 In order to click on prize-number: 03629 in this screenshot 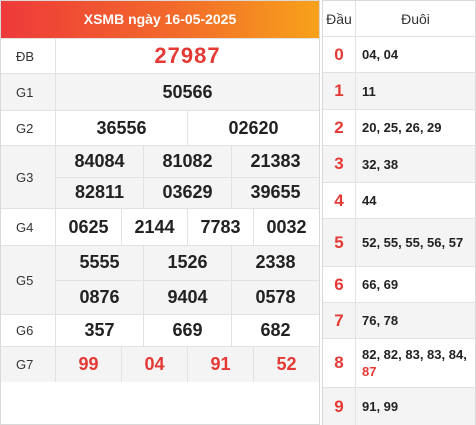, I will do `click(187, 192)`.